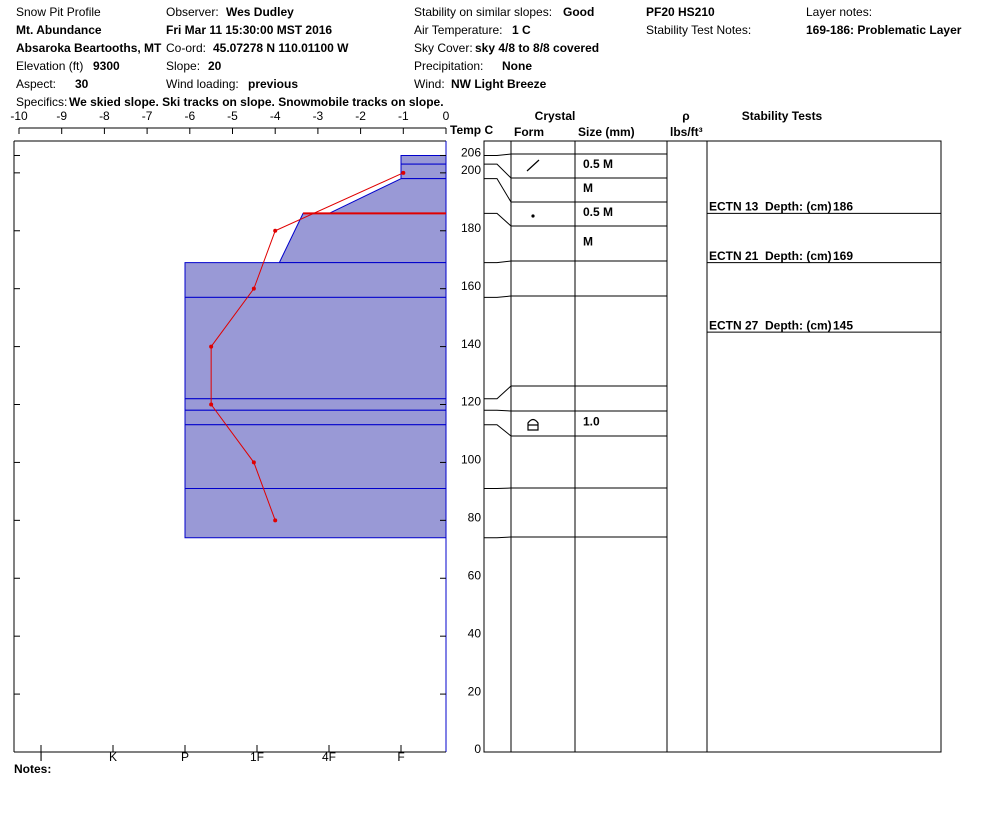 The width and height of the screenshot is (994, 840). Describe the element at coordinates (471, 402) in the screenshot. I see `y-tick-label: 120` at that location.